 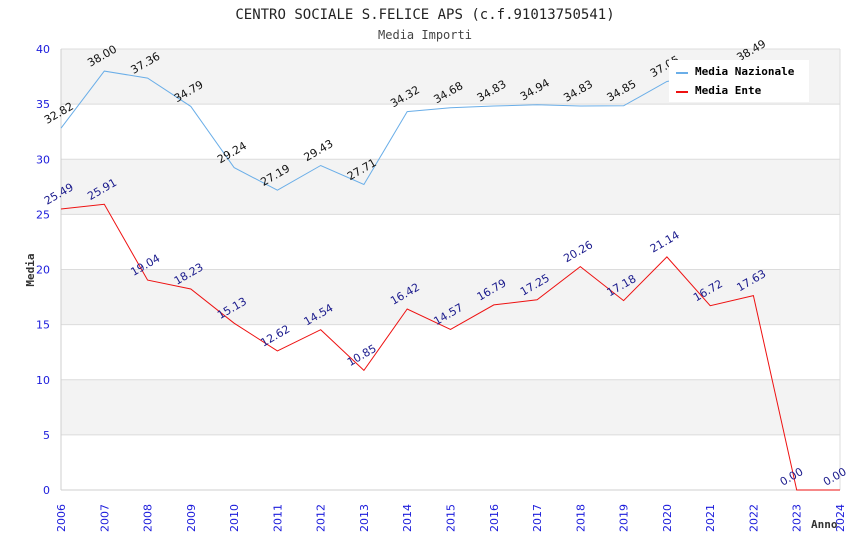 What do you see at coordinates (667, 518) in the screenshot?
I see `x-tick-label: 2020` at bounding box center [667, 518].